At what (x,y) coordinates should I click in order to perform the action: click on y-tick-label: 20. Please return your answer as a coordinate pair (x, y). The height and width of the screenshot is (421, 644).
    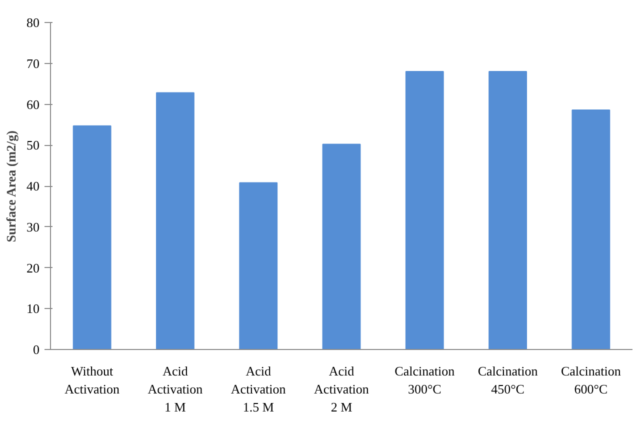
    Looking at the image, I should click on (33, 268).